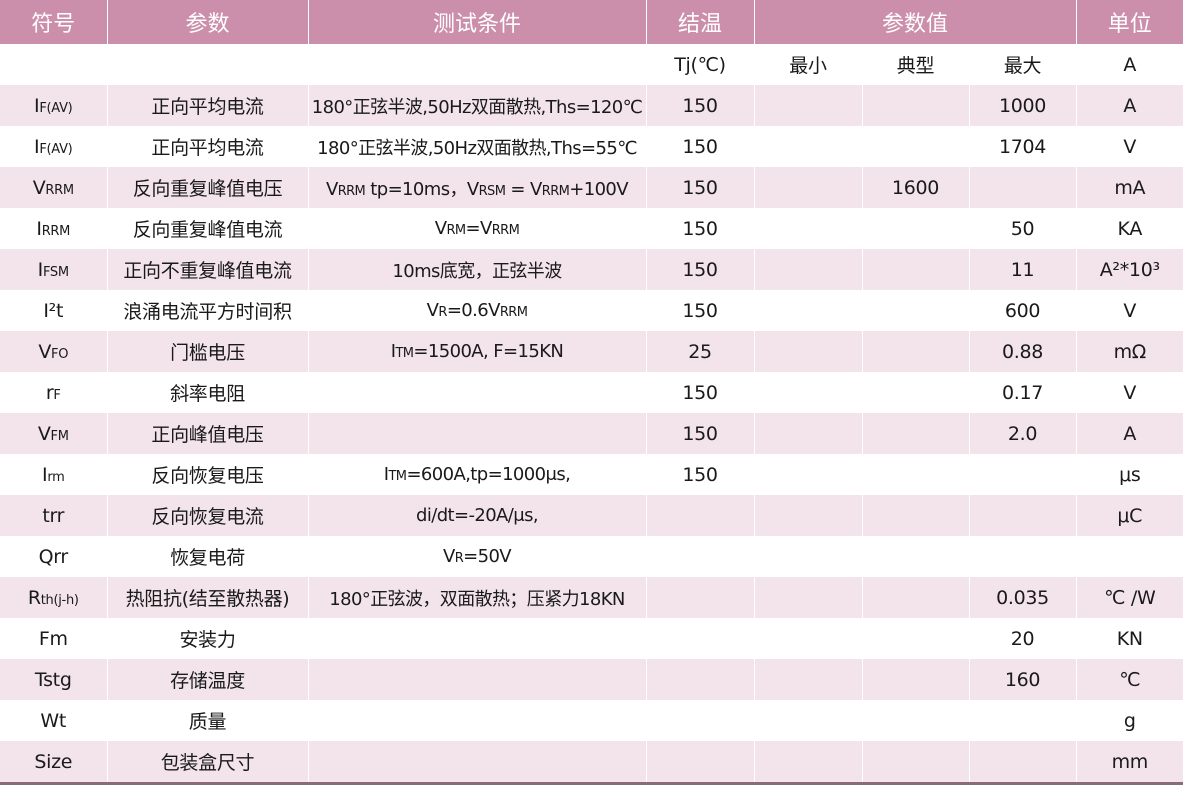  Describe the element at coordinates (207, 597) in the screenshot. I see `param-cell: 热阻抗(结至散热器)` at that location.